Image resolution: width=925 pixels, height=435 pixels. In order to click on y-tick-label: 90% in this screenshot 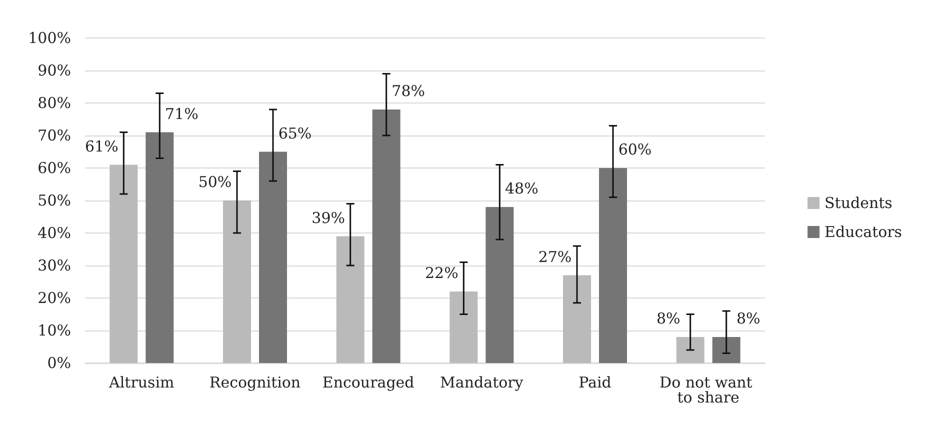, I will do `click(54, 71)`.